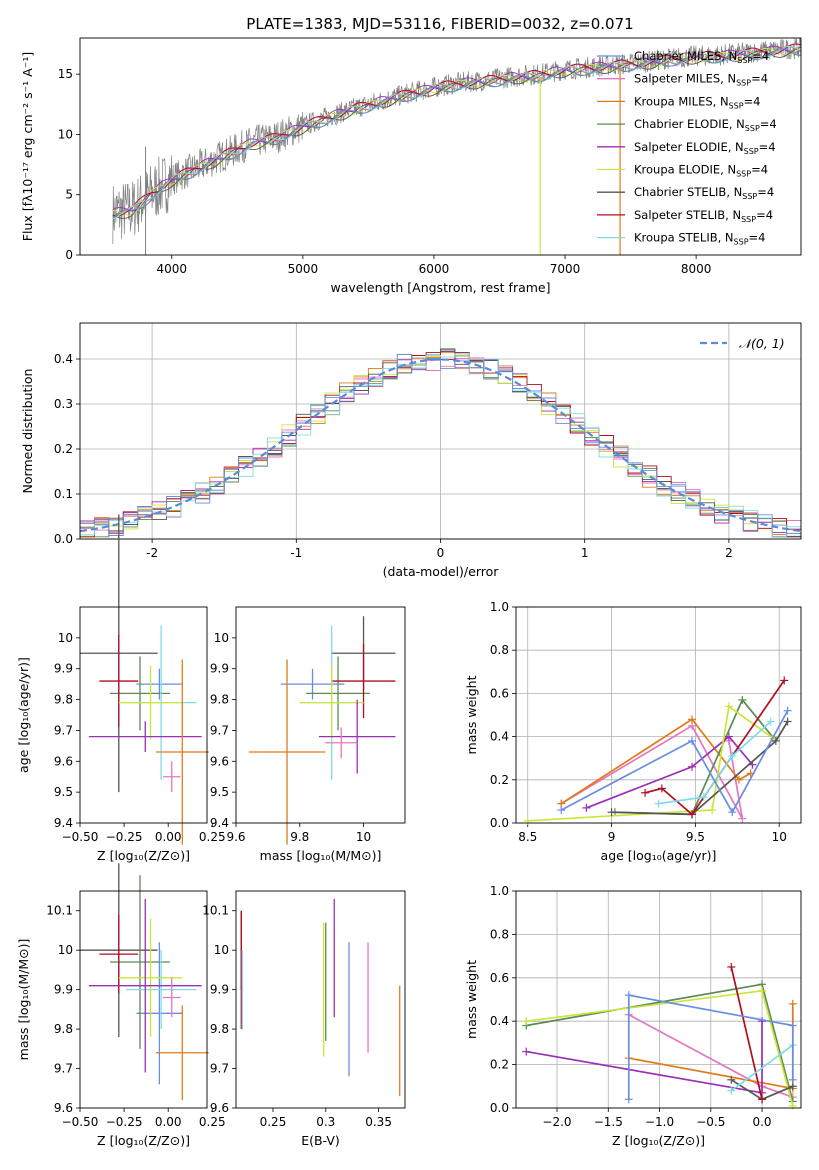 Image resolution: width=819 pixels, height=1170 pixels. I want to click on histogram-area, so click(440, 443).